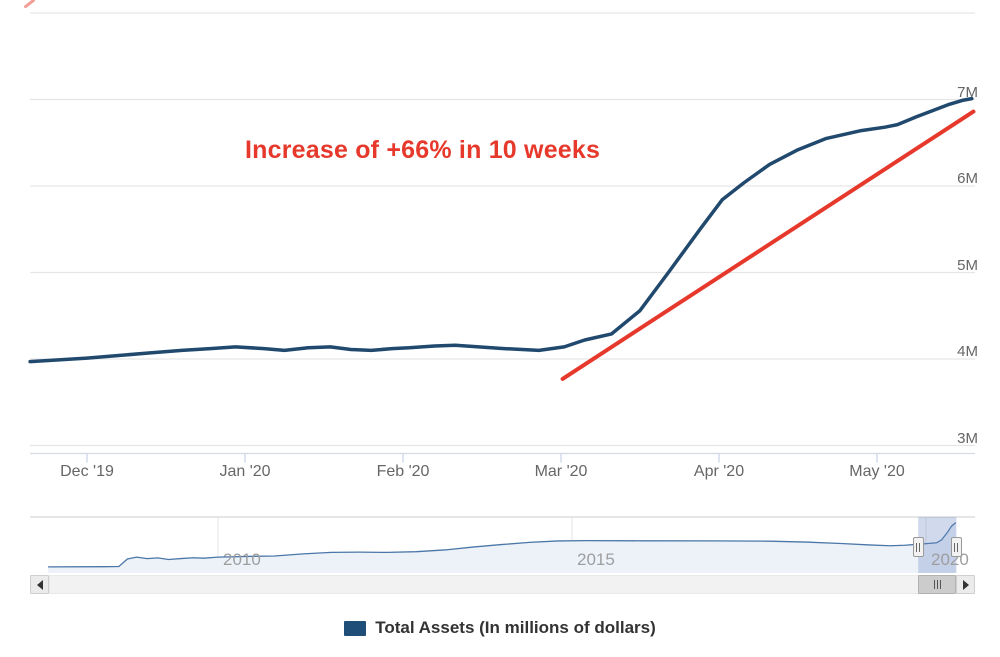  Describe the element at coordinates (937, 545) in the screenshot. I see `navigator-selection-mask` at that location.